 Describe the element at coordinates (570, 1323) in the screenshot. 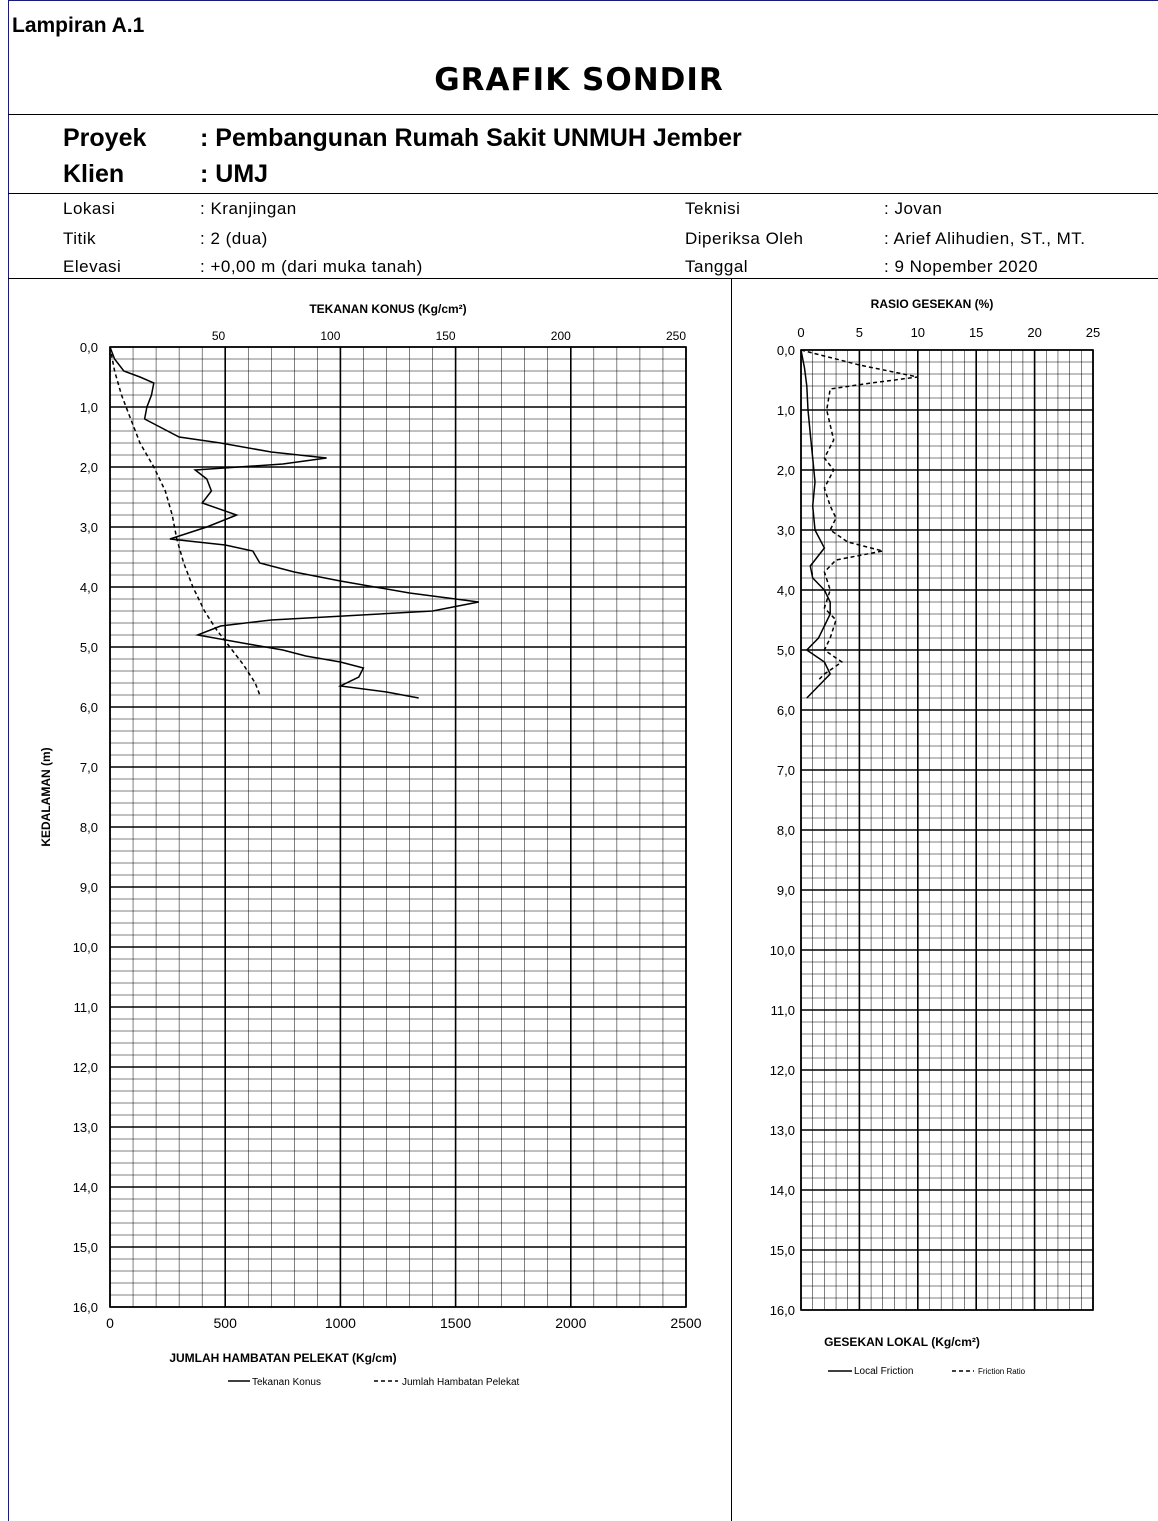

I see `bottom-tick-label: 2000` at that location.